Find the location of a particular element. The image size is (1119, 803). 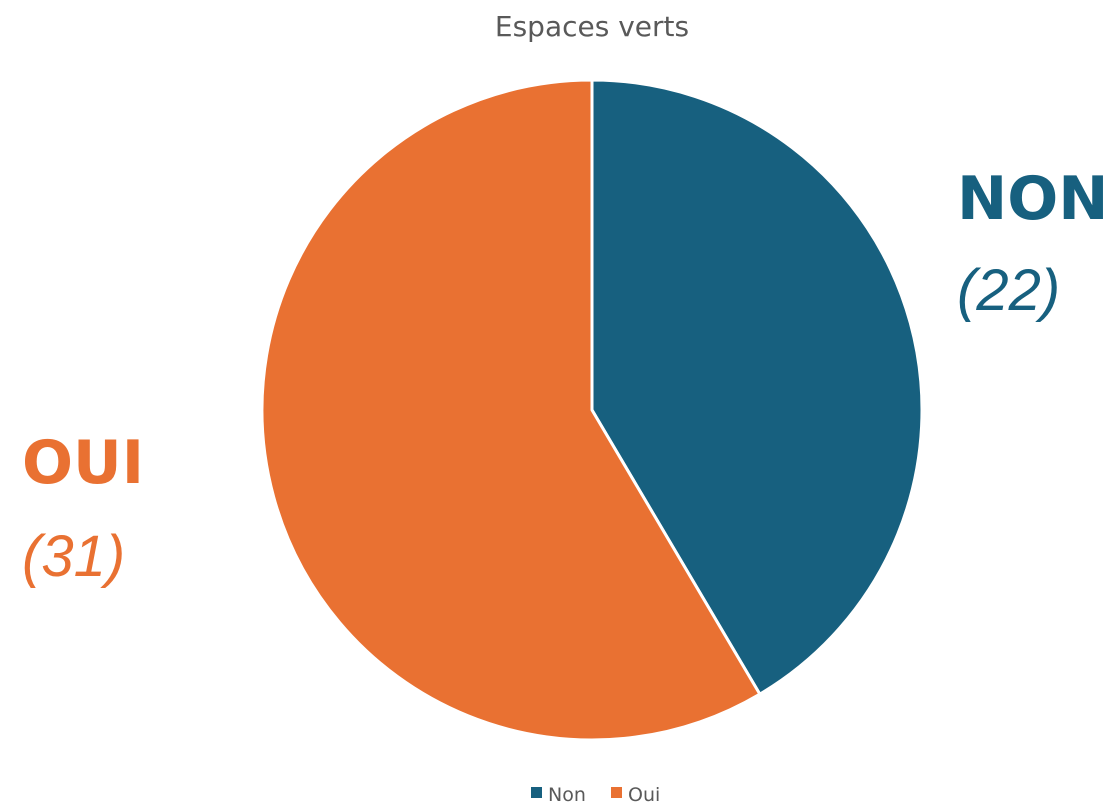

legend: Non Oui is located at coordinates (595, 793).